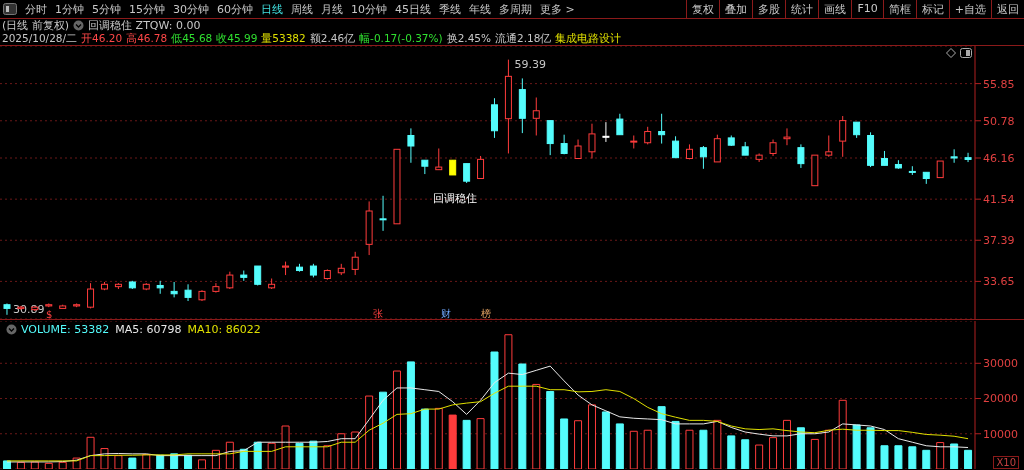 The height and width of the screenshot is (470, 1024). What do you see at coordinates (106, 9) in the screenshot?
I see `text: 5分钟` at bounding box center [106, 9].